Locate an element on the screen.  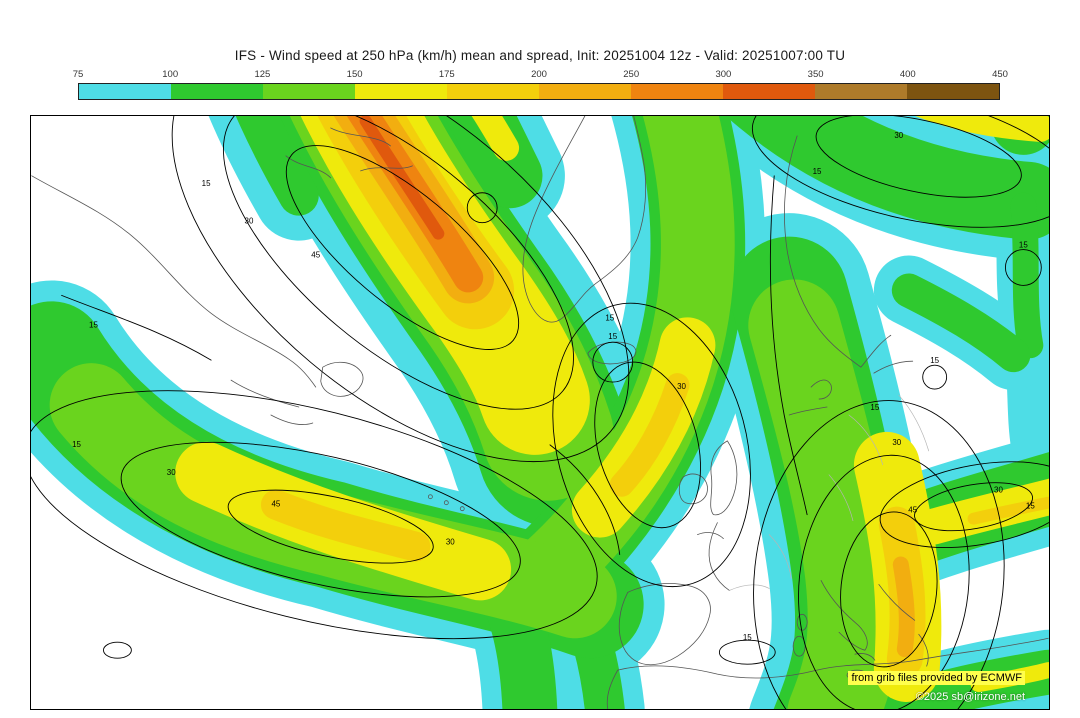
colorbar-tick: 200 is located at coordinates (539, 74).